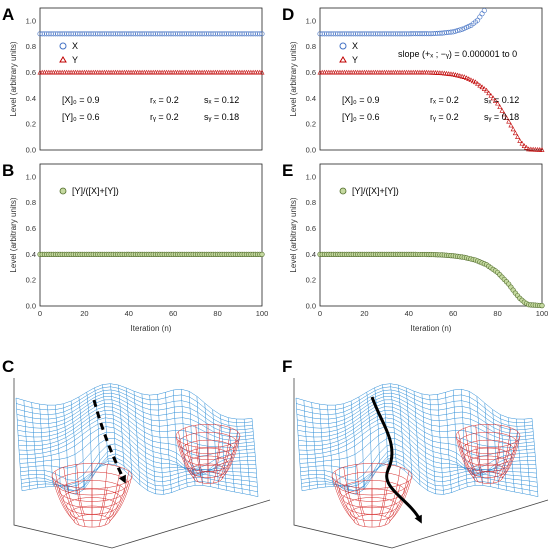 The width and height of the screenshot is (550, 556). I want to click on plot-frame, so click(431, 79).